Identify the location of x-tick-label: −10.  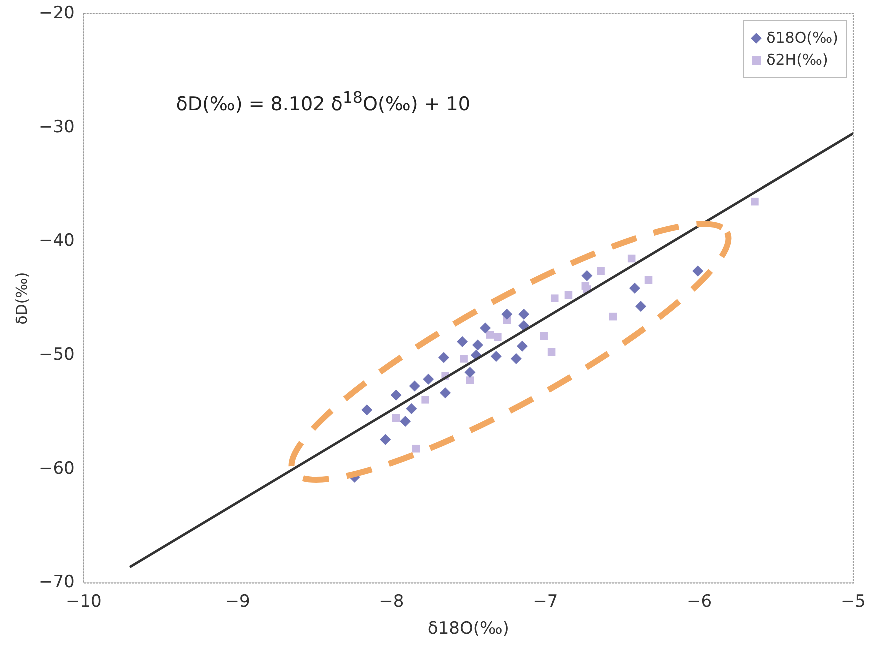
(84, 602).